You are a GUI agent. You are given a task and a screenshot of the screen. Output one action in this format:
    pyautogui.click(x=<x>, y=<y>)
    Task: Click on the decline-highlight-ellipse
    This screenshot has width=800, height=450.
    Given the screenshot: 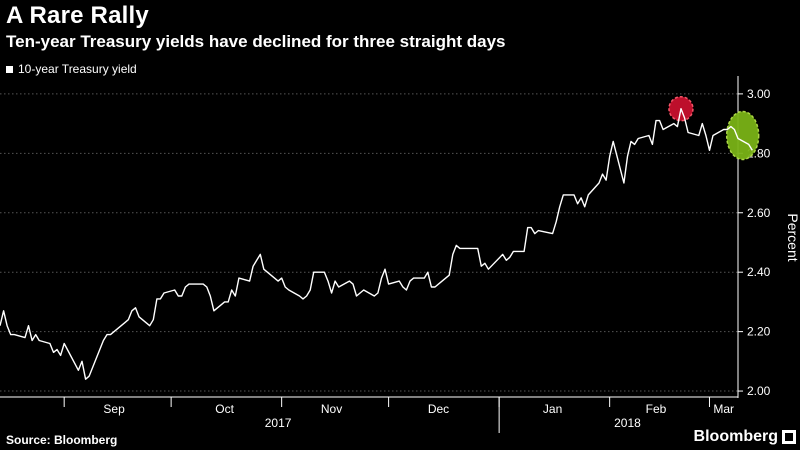 What is the action you would take?
    pyautogui.click(x=742, y=135)
    